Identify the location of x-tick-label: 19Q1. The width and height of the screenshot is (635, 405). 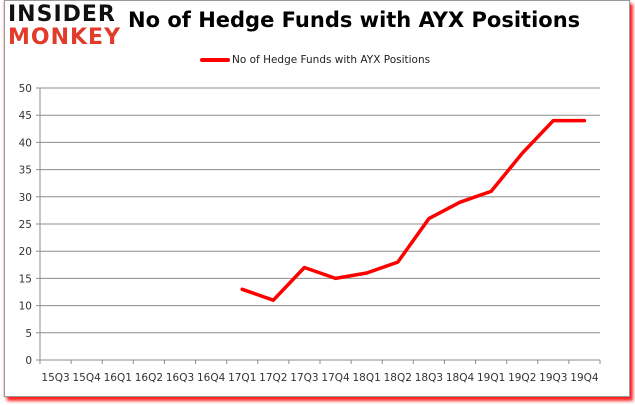
(491, 378).